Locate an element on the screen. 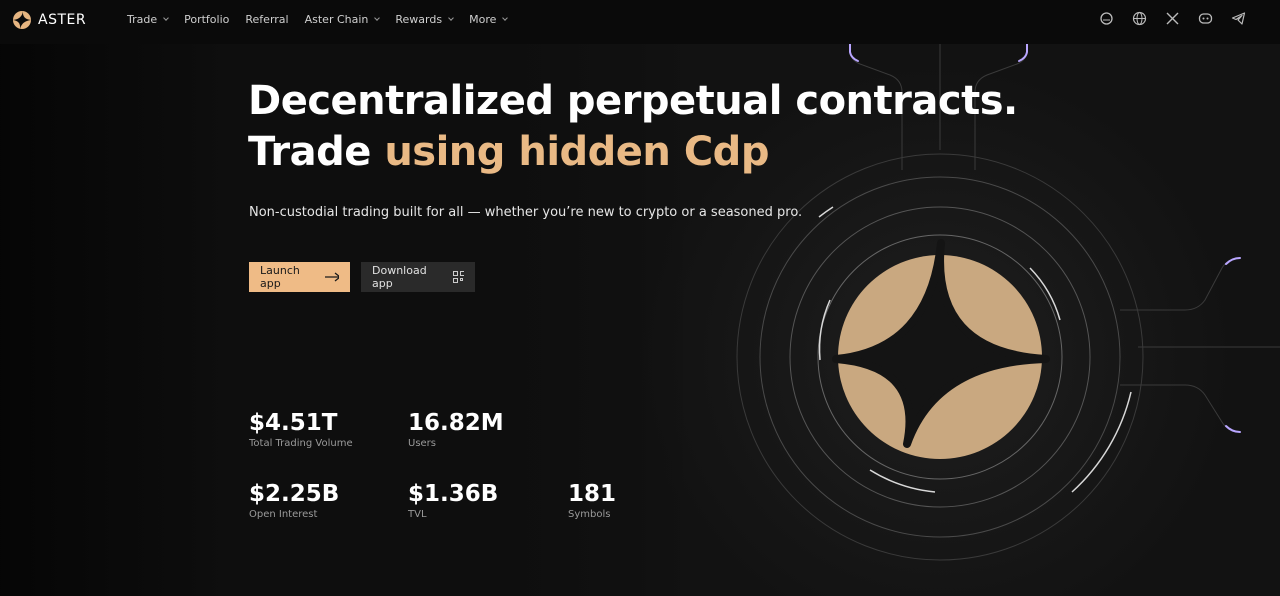 The height and width of the screenshot is (596, 1280). telegram-icon is located at coordinates (1238, 18).